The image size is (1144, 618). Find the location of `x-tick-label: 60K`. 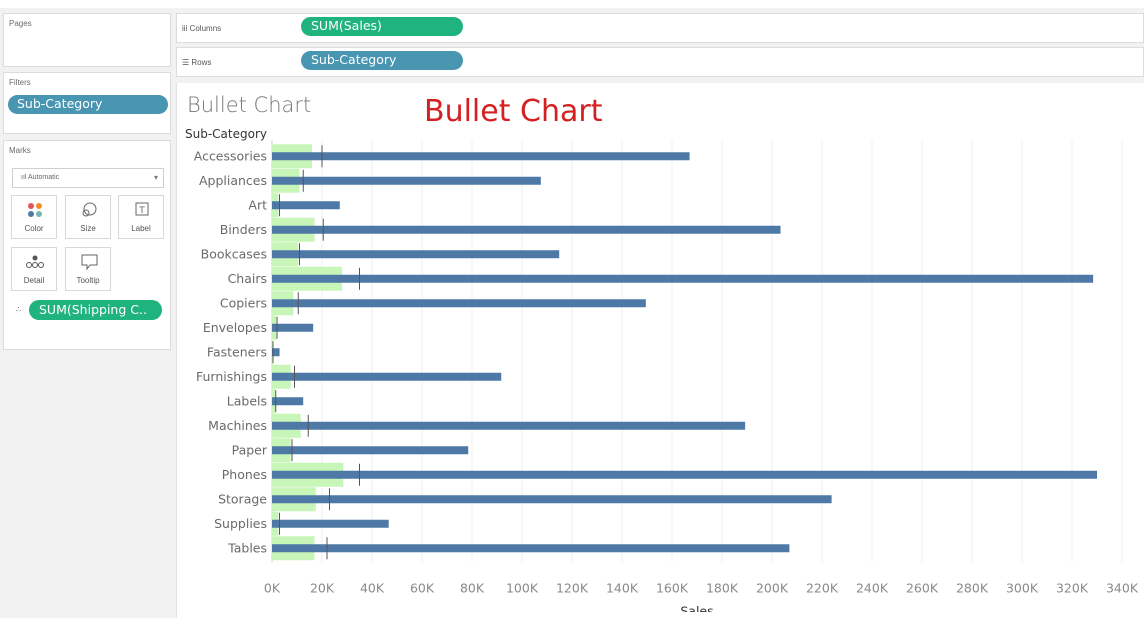

x-tick-label: 60K is located at coordinates (422, 588).